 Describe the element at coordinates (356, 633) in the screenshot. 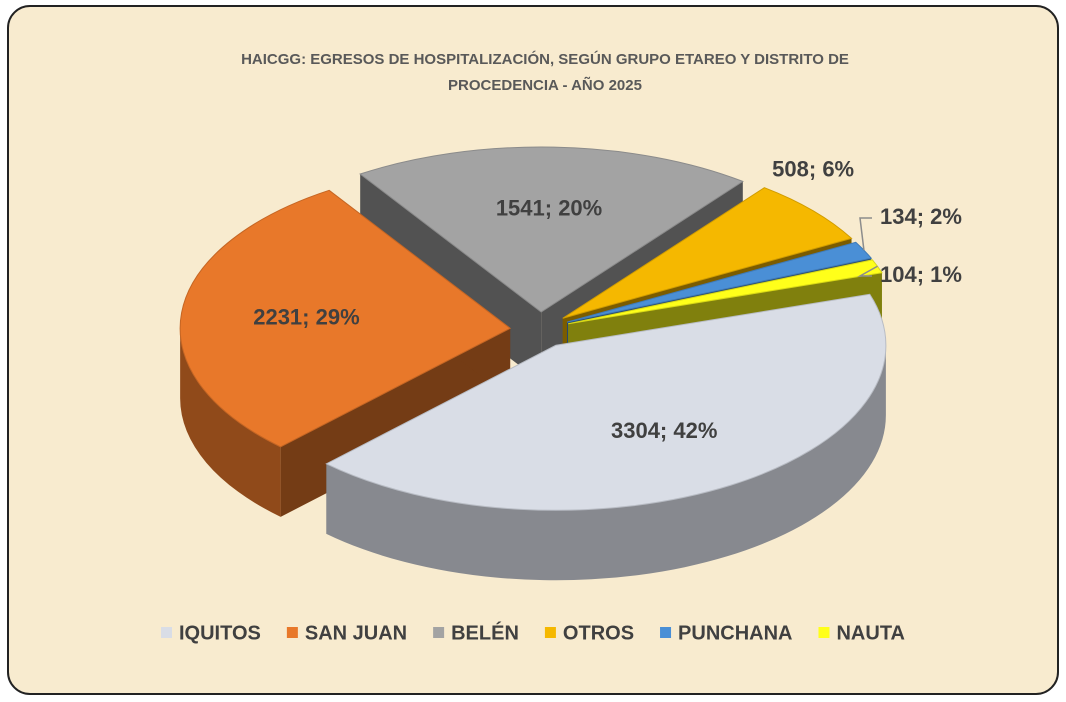

I see `legend-label: SAN JUAN` at that location.